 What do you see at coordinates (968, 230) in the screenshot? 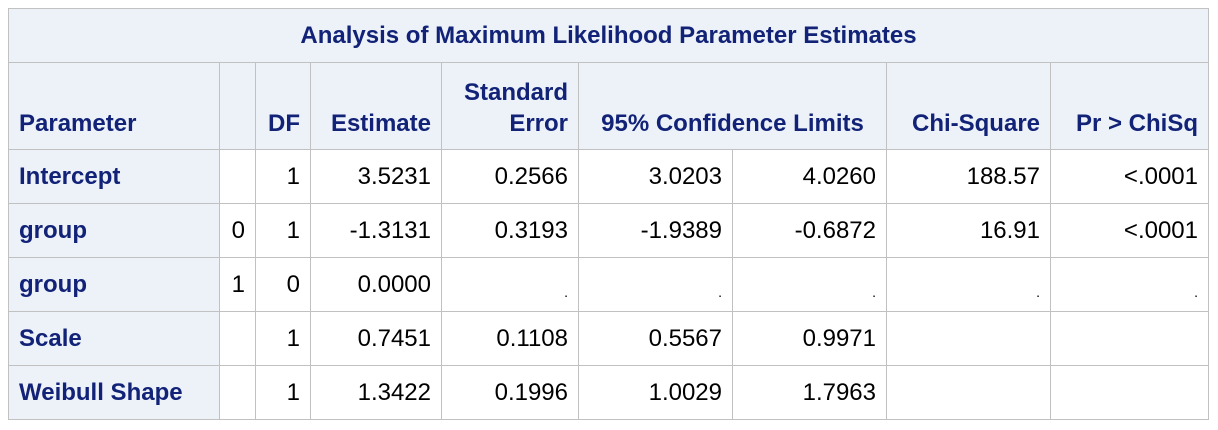
I see `row-chi-square: 16.91` at bounding box center [968, 230].